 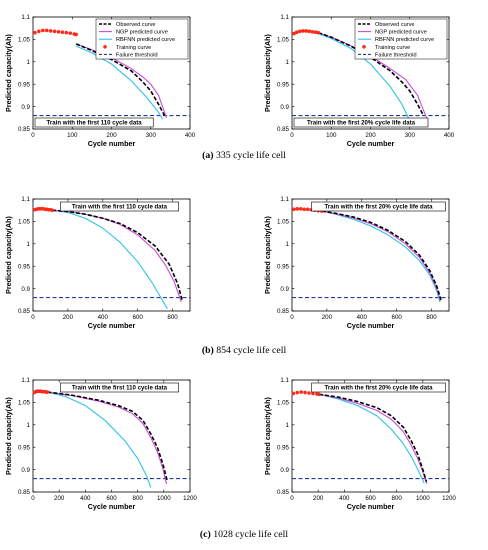 What do you see at coordinates (392, 48) in the screenshot?
I see `legend-label: Training curve` at bounding box center [392, 48].